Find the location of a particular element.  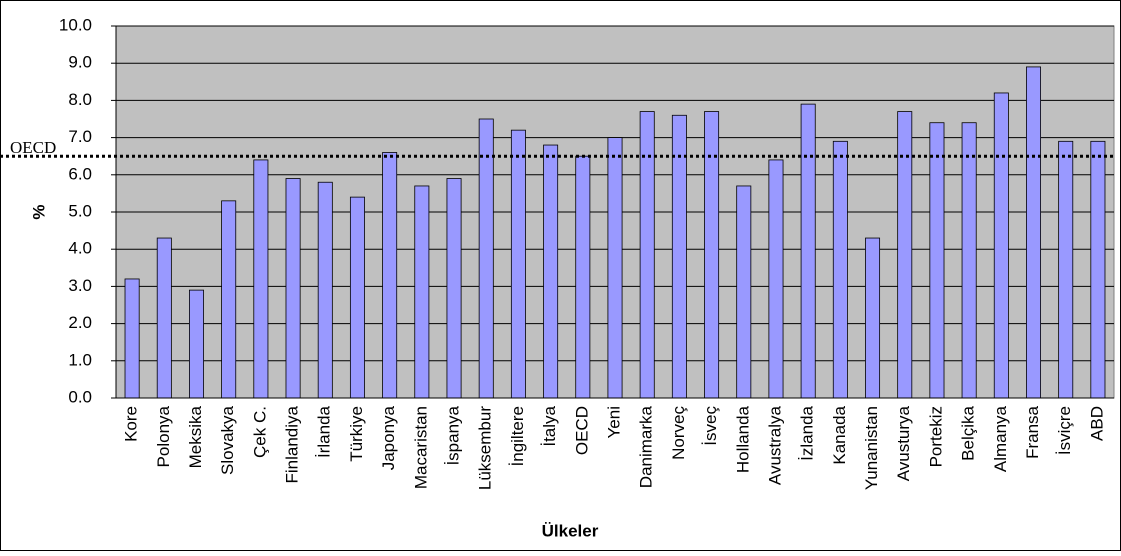

x-tick-label: İsviçre is located at coordinates (1064, 430).